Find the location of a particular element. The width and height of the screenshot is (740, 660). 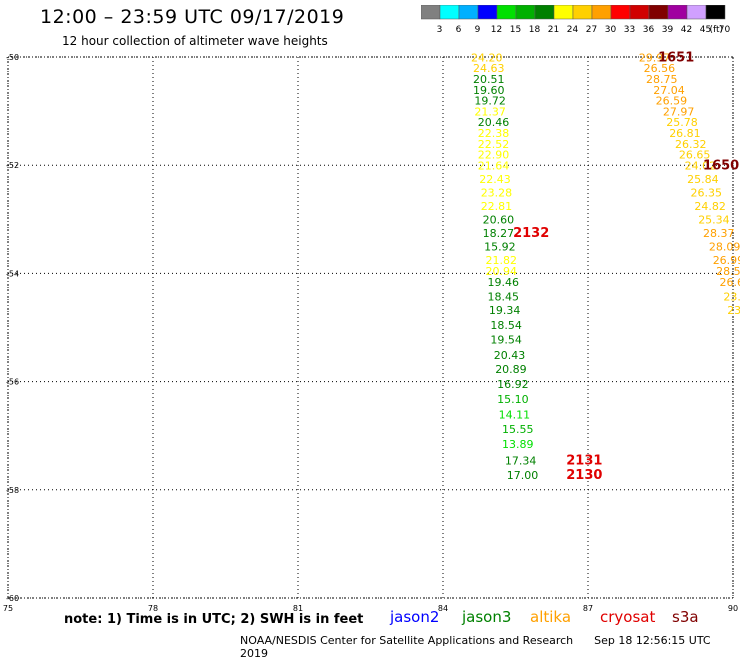

wave-height-value-19: 19.46 is located at coordinates (503, 282).